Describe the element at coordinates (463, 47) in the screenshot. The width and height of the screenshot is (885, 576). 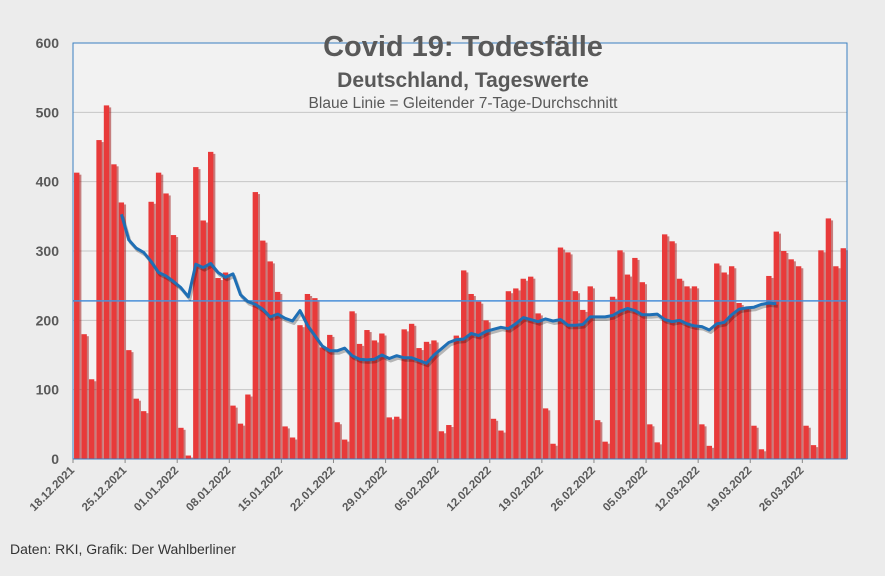
I see `chart-title: Covid 19: Todesfälle` at that location.